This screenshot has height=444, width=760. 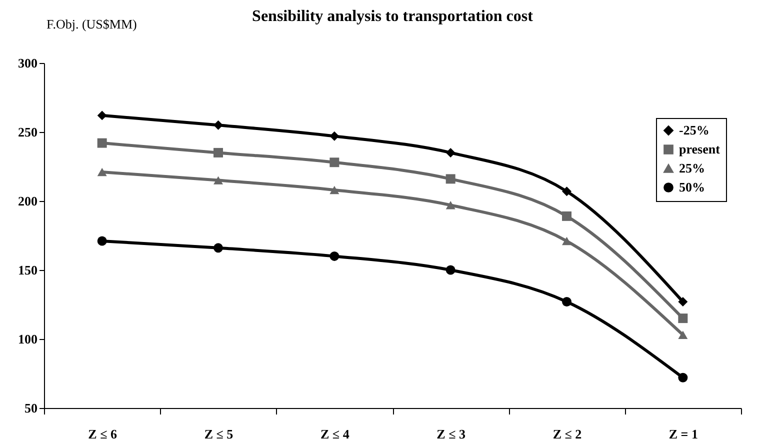 What do you see at coordinates (28, 339) in the screenshot?
I see `y-tick-label: 100` at bounding box center [28, 339].